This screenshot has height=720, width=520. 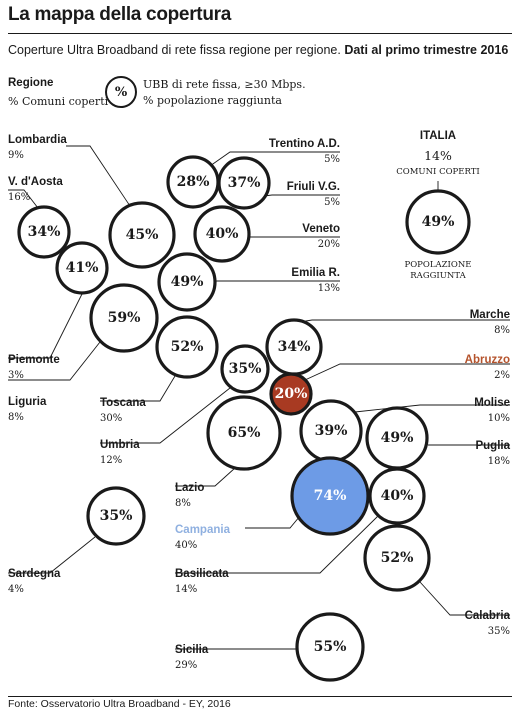 I want to click on italia-population-value: 49%, so click(x=438, y=222).